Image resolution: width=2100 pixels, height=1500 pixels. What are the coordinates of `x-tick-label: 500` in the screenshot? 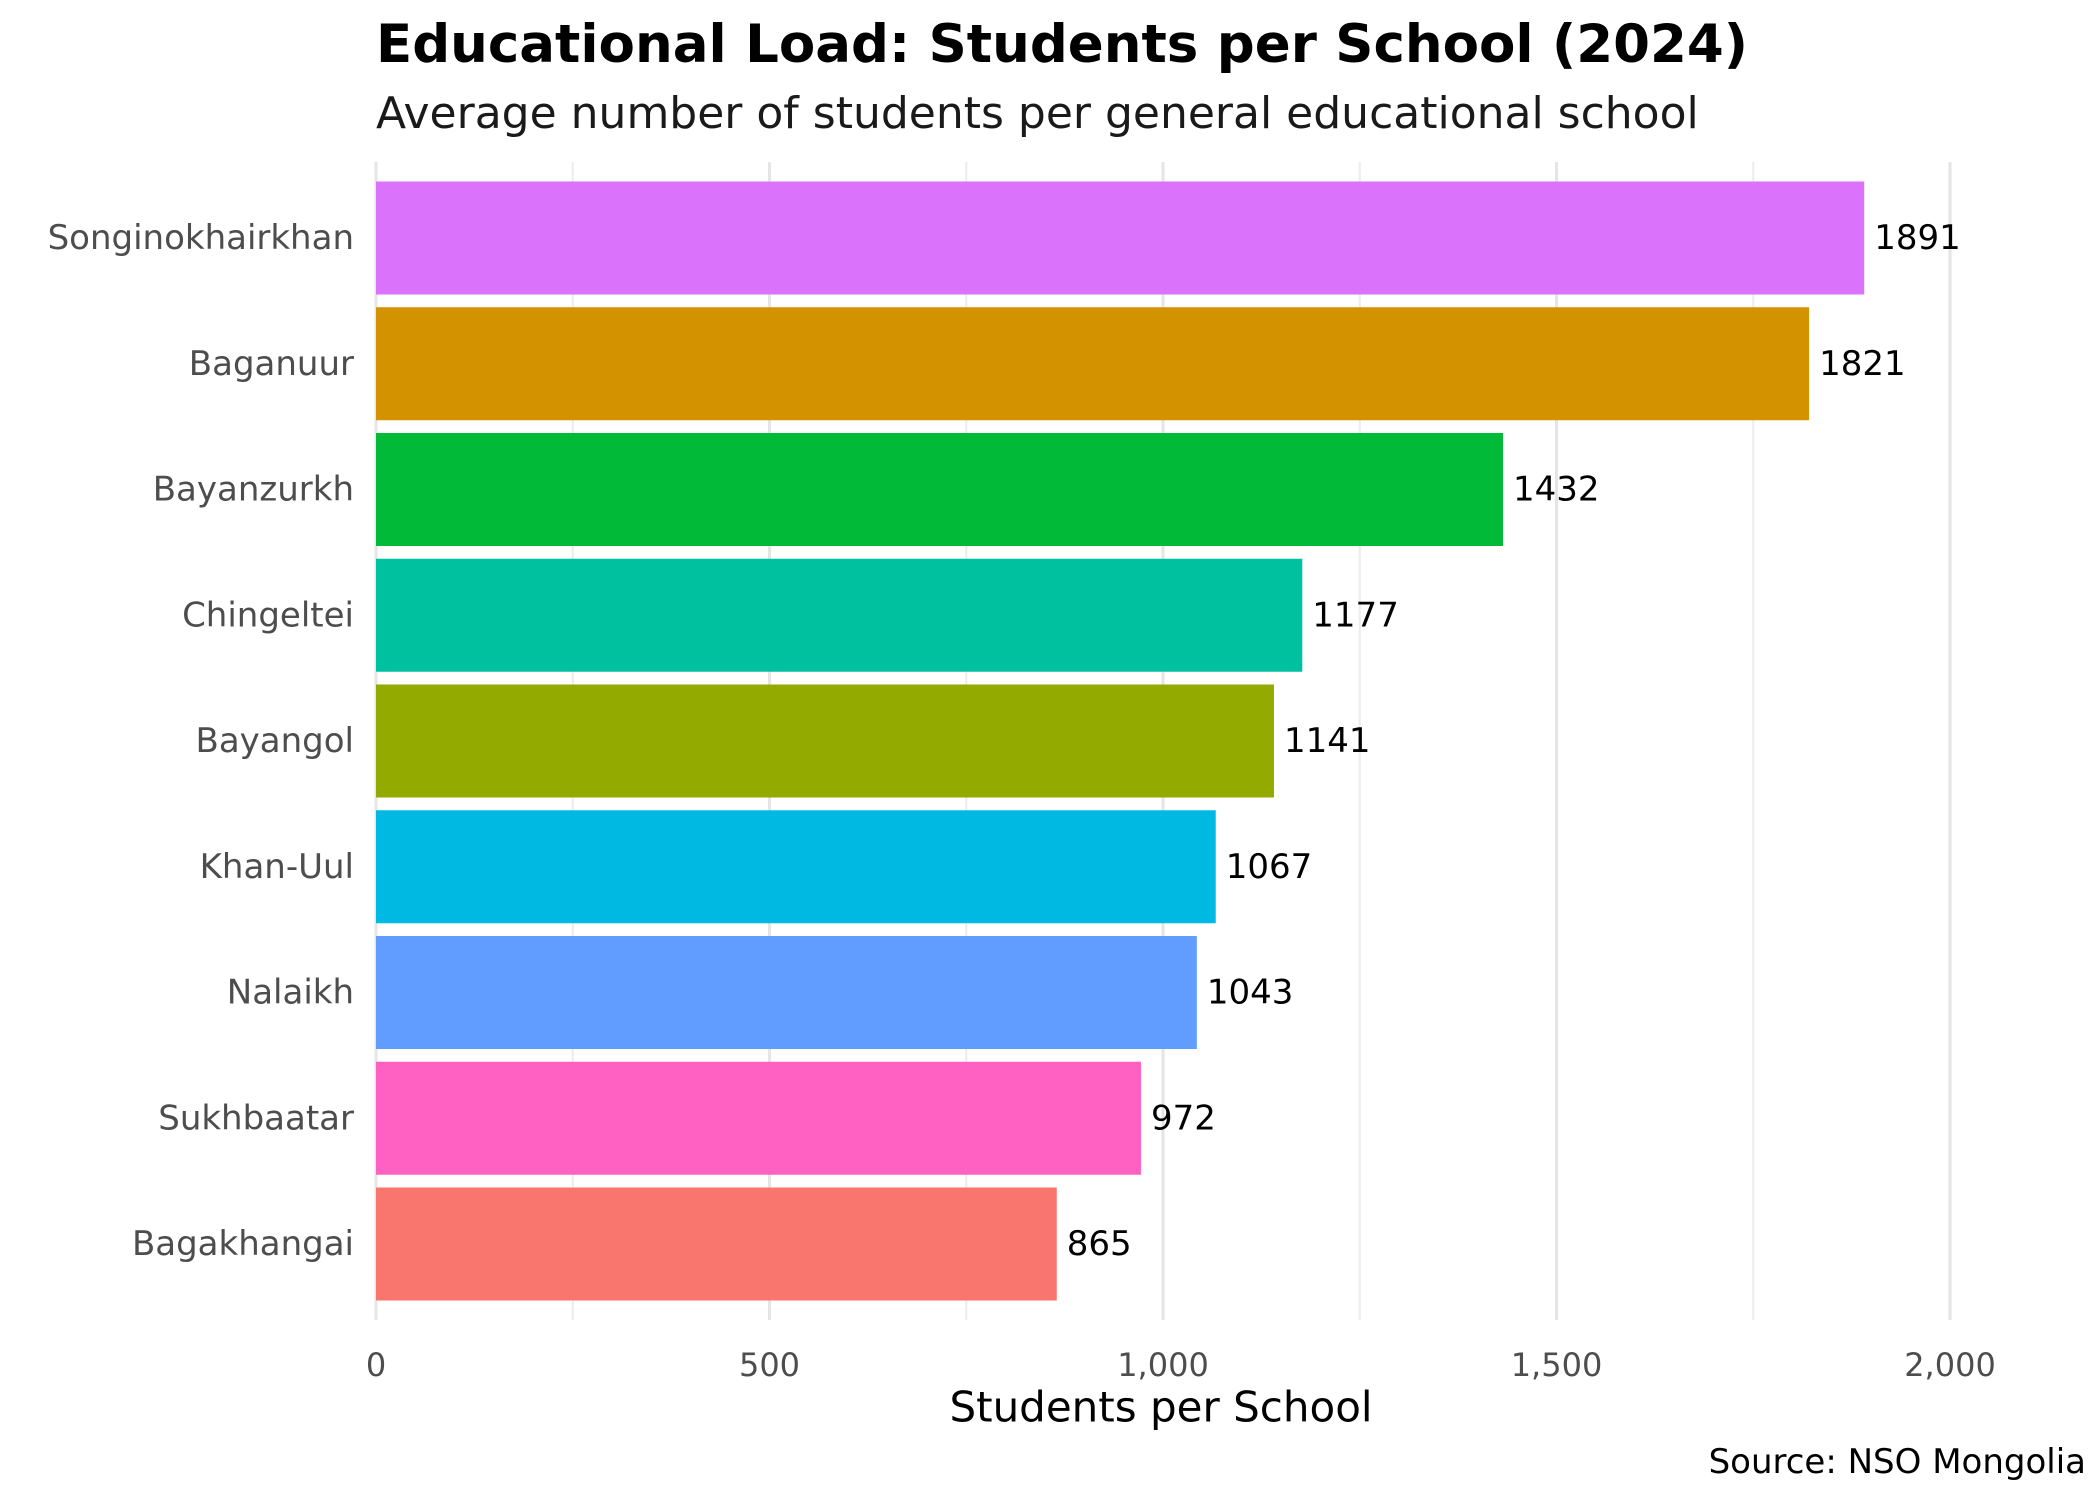 It's located at (769, 1365).